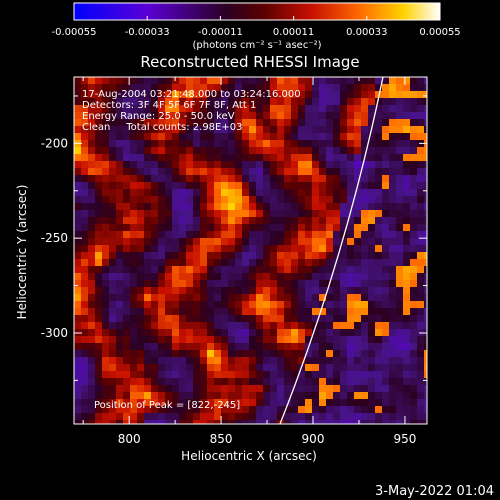  What do you see at coordinates (129, 439) in the screenshot?
I see `x-tick-label: 800` at bounding box center [129, 439].